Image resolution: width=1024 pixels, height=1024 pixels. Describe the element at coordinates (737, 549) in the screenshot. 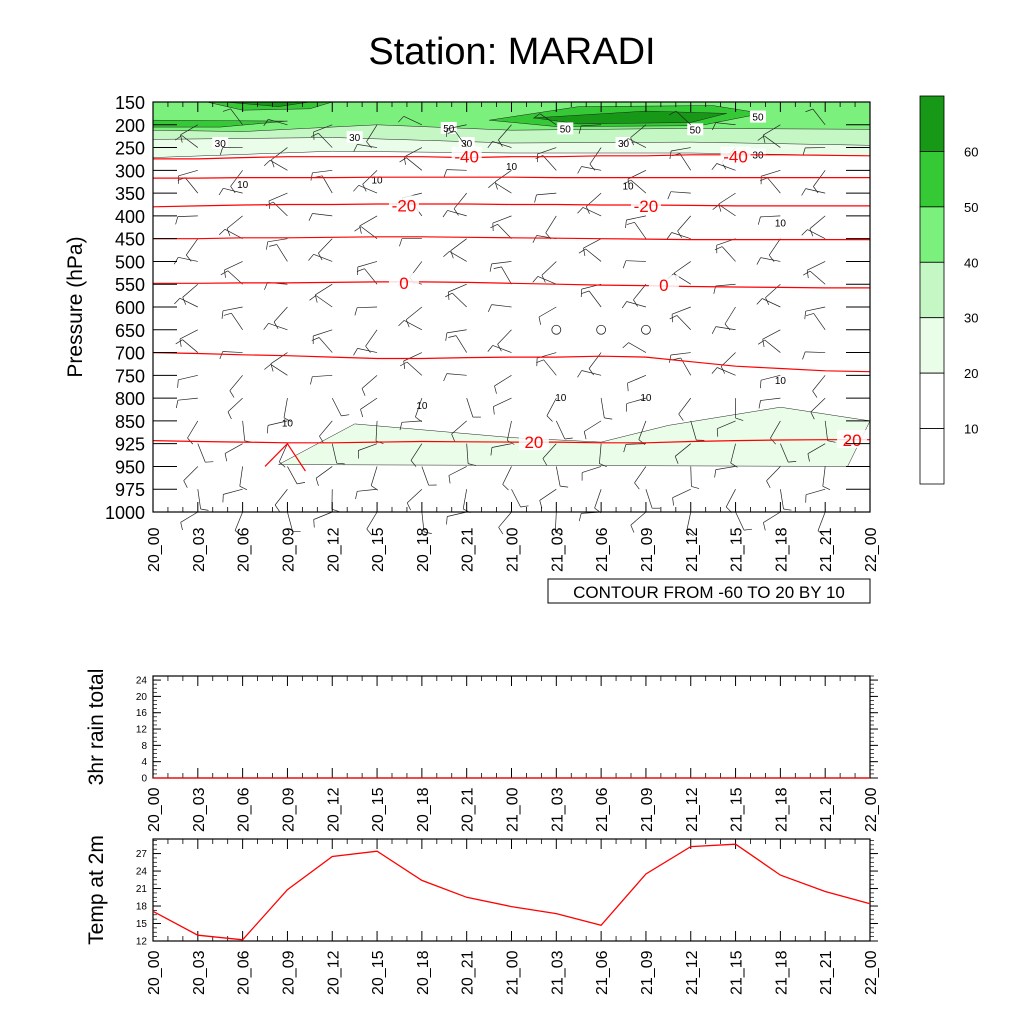

I see `xs-time-label: 21_15` at that location.